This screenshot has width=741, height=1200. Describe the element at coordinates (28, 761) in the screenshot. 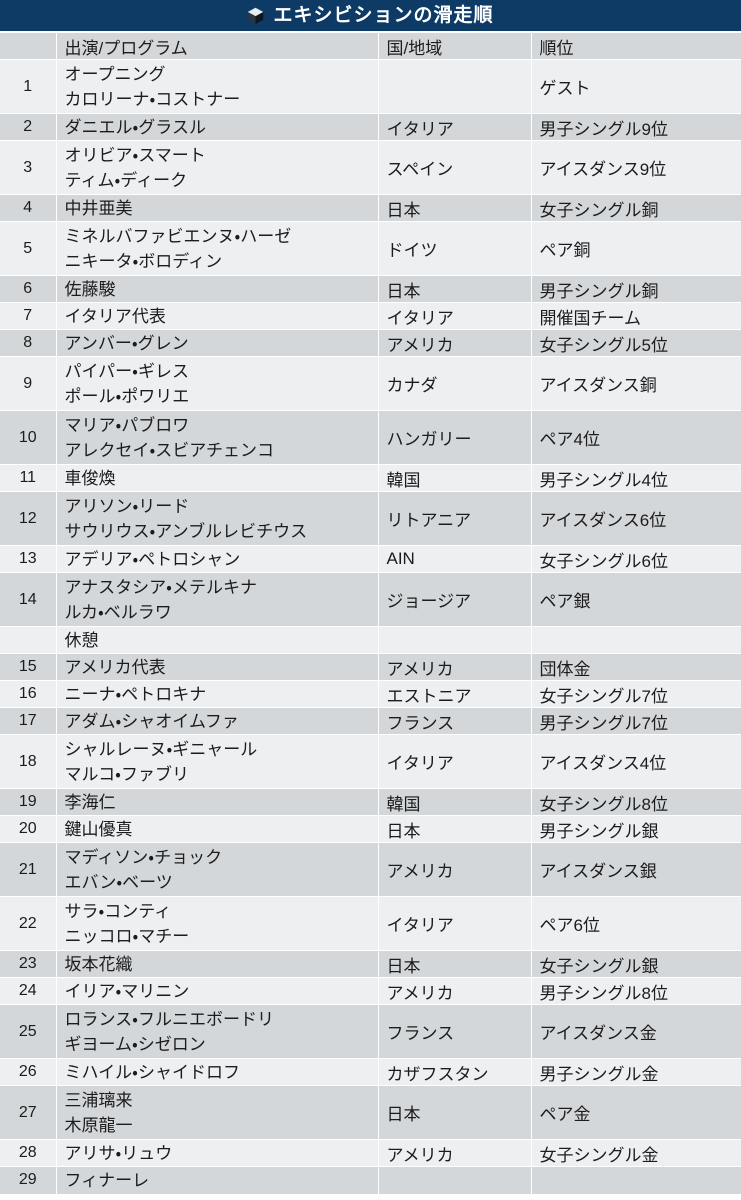

I see `row-number: 18` at that location.